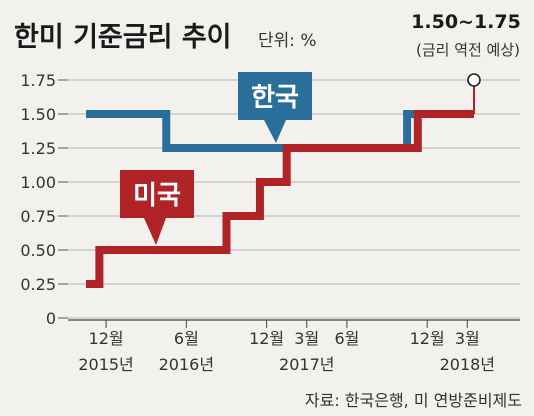 This screenshot has height=416, width=534. What do you see at coordinates (155, 231) in the screenshot?
I see `series-label-us-pointer` at bounding box center [155, 231].